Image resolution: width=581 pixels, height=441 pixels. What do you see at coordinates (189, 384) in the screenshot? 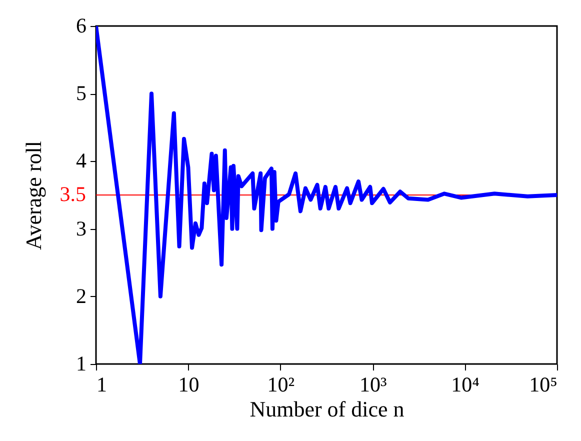
I see `x-tick-label: 10` at bounding box center [189, 384].